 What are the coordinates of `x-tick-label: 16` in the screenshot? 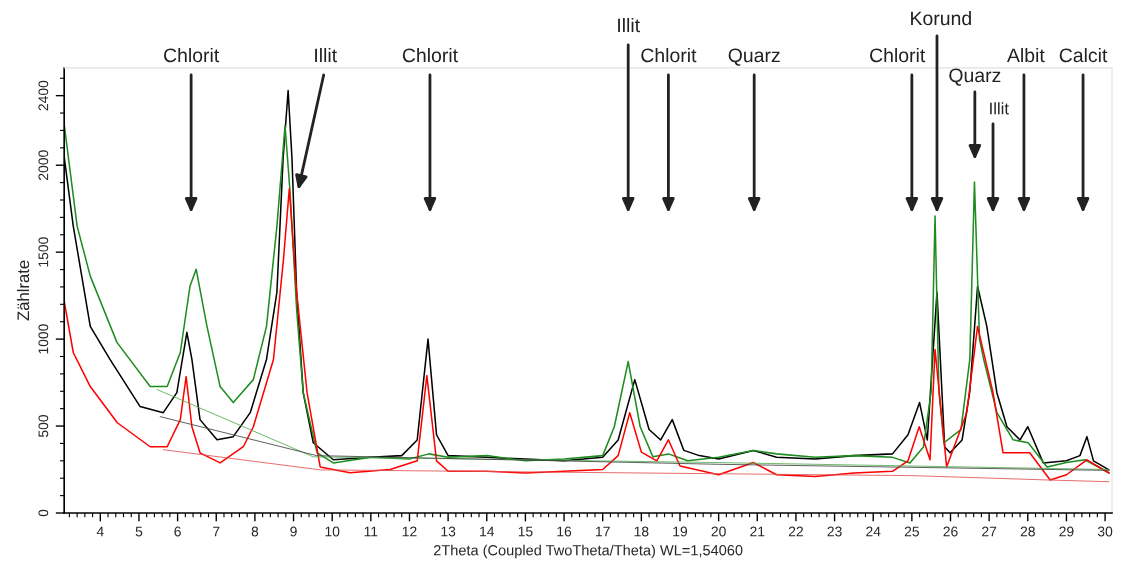 It's located at (564, 531).